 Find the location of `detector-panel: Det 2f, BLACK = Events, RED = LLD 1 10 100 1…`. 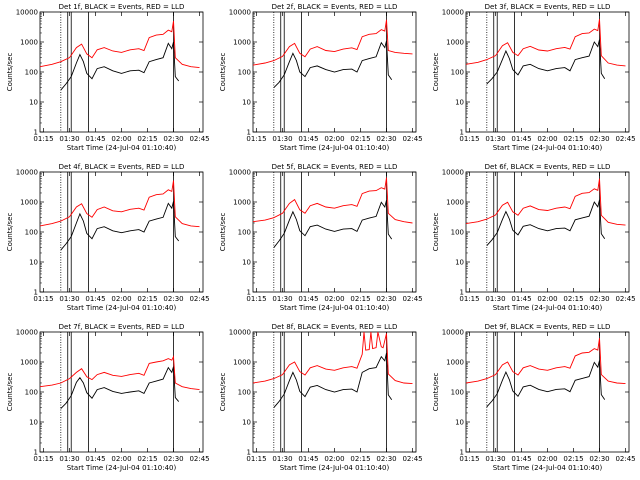

detector-panel: Det 2f, BLACK = Events, RED = LLD 1 10 100 1… is located at coordinates (319, 80).